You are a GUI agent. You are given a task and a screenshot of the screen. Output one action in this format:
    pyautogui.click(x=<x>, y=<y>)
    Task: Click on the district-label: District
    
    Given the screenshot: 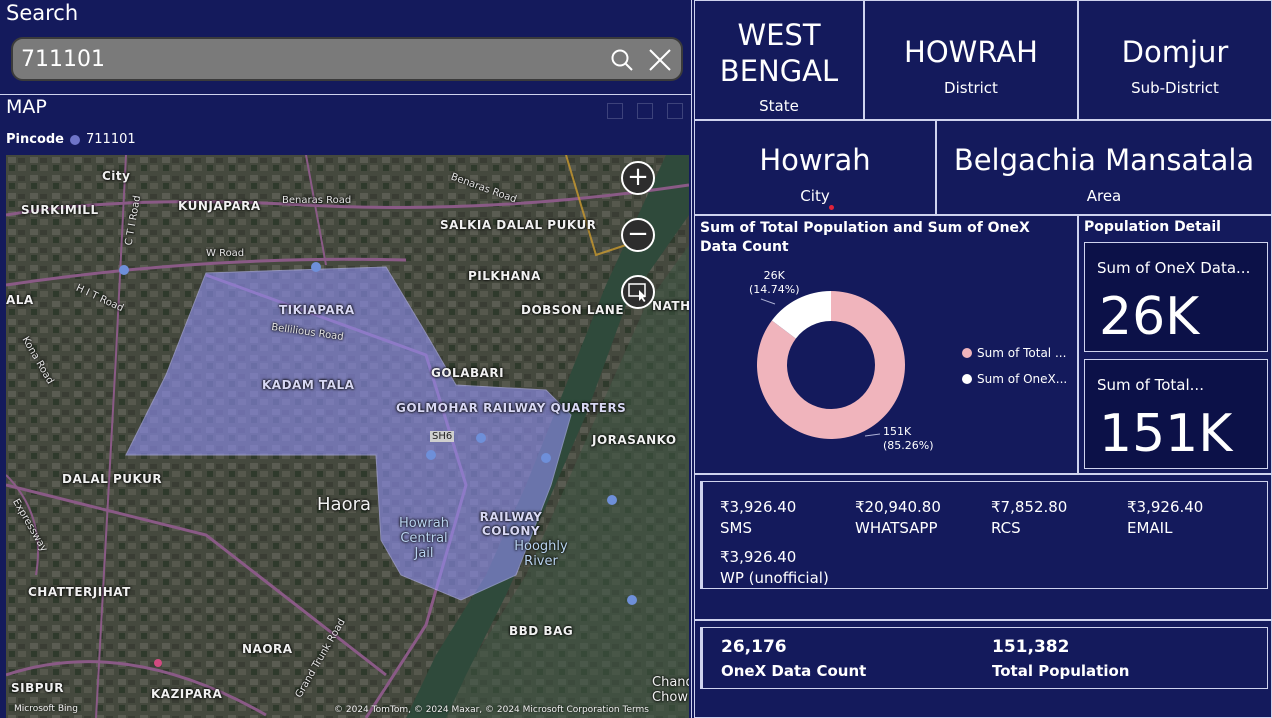 What is the action you would take?
    pyautogui.click(x=971, y=88)
    